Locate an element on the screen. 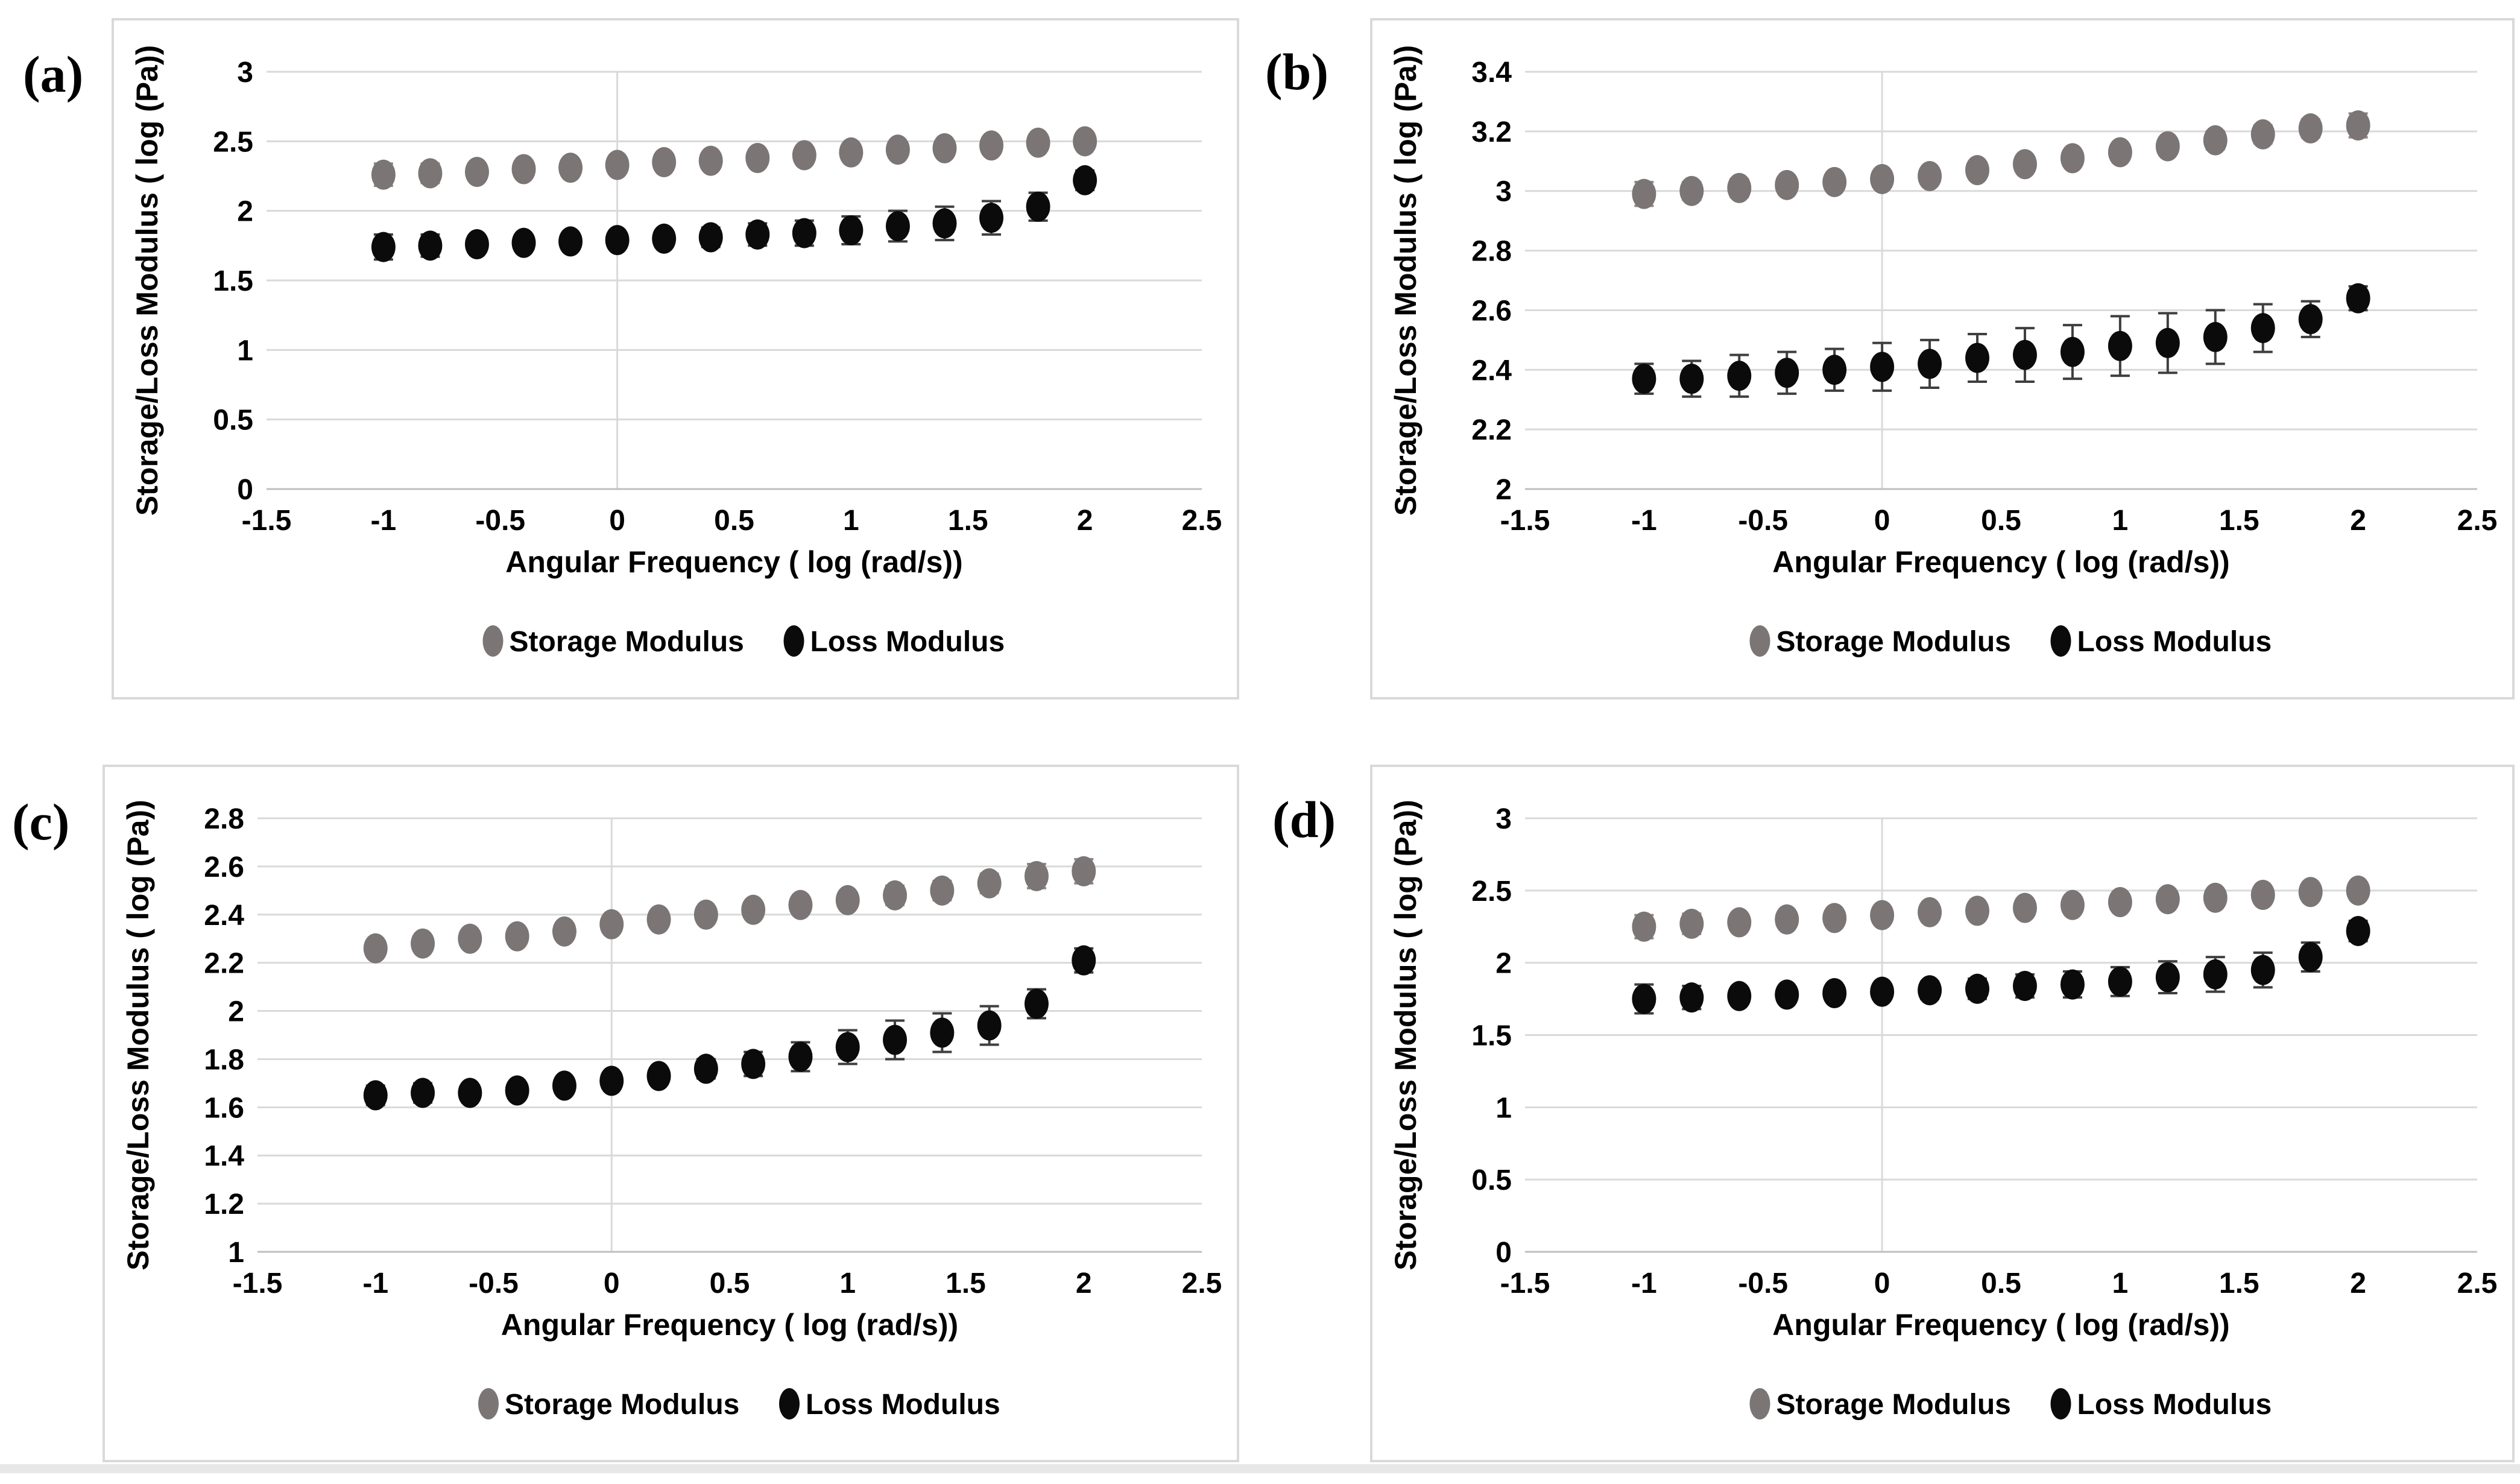 The image size is (2520, 1484). x-tick-label: -1.5 is located at coordinates (258, 1283).